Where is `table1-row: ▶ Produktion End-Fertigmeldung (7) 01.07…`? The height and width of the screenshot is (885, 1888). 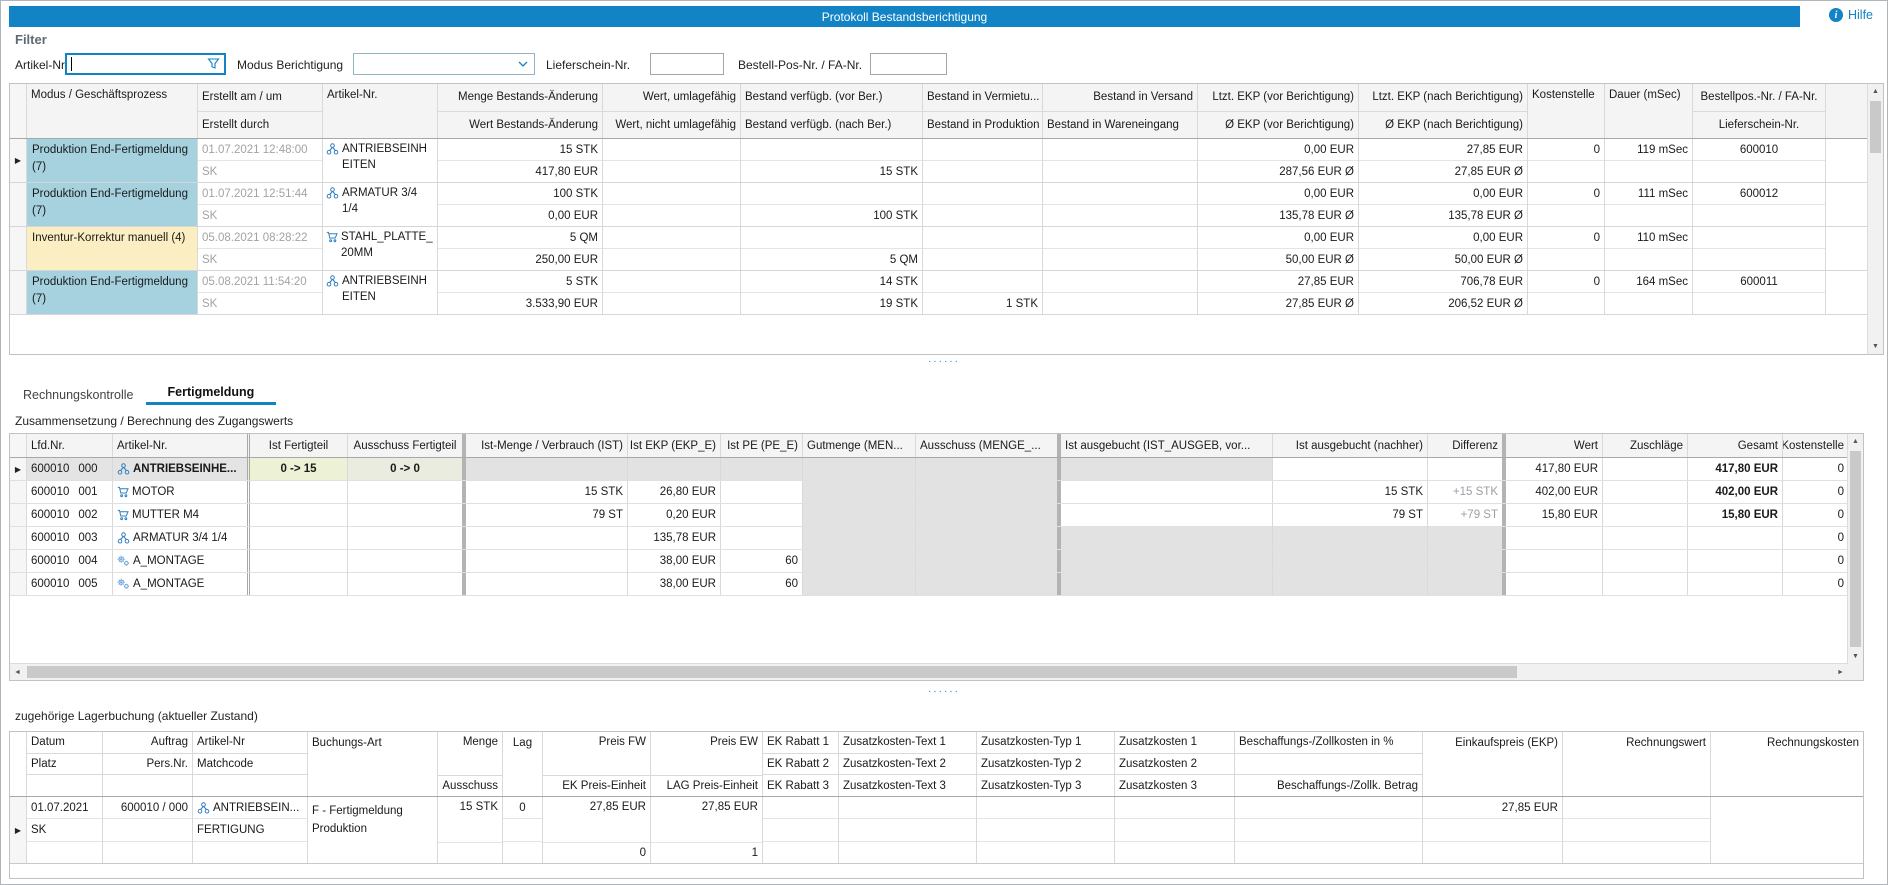 table1-row: ▶ Produktion End-Fertigmeldung (7) 01.07… is located at coordinates (939, 161).